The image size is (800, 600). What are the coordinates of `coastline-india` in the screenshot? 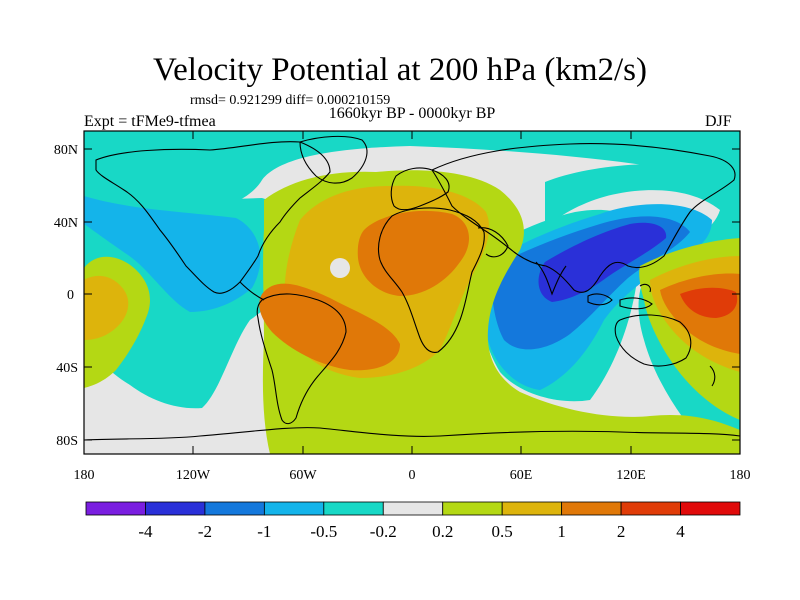 It's located at (551, 278).